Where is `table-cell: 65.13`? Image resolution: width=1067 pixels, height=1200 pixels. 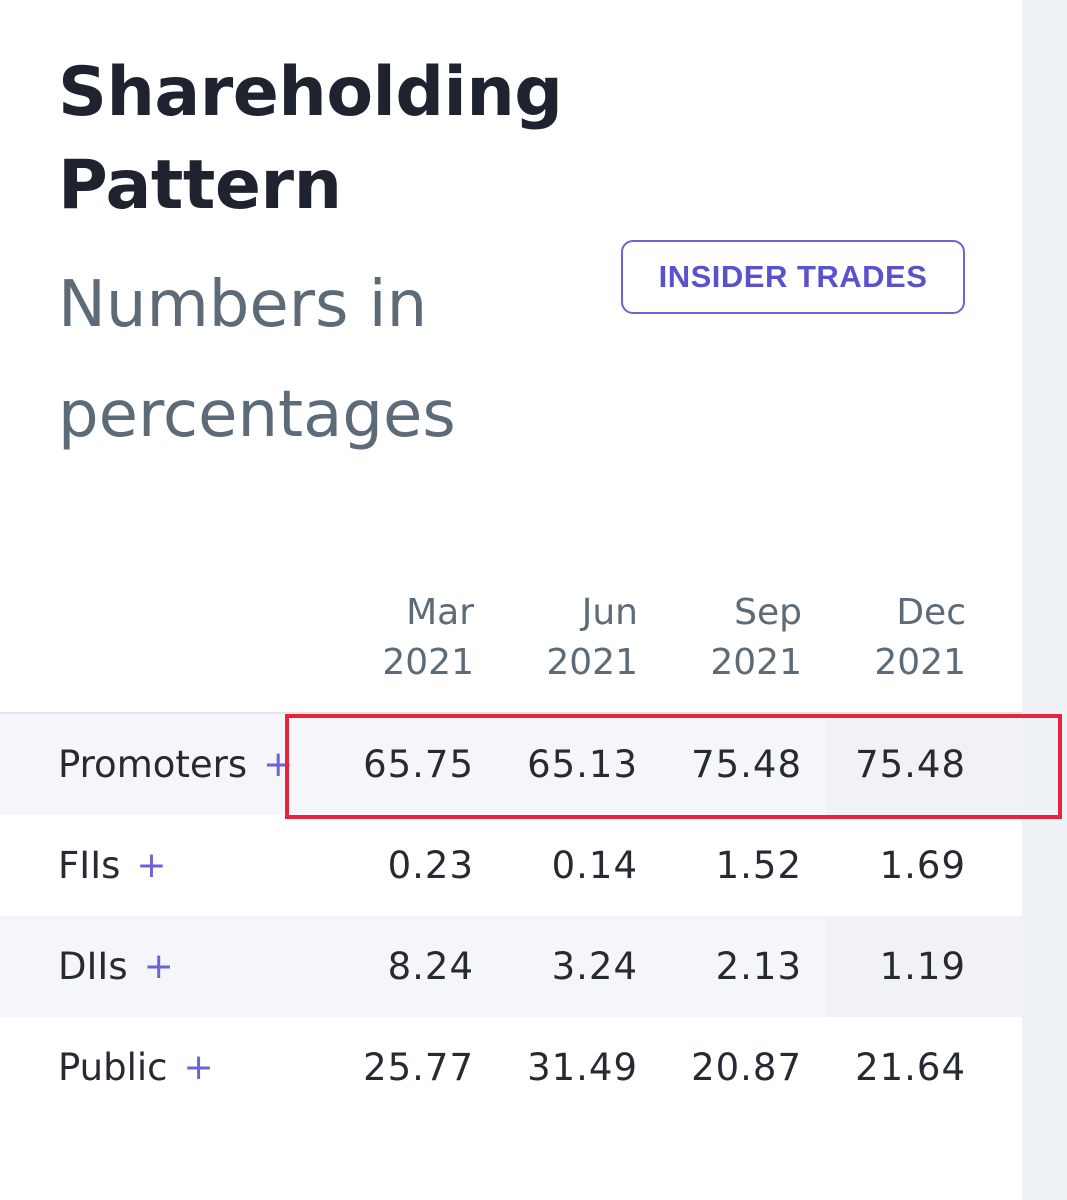 table-cell: 65.13 is located at coordinates (582, 764).